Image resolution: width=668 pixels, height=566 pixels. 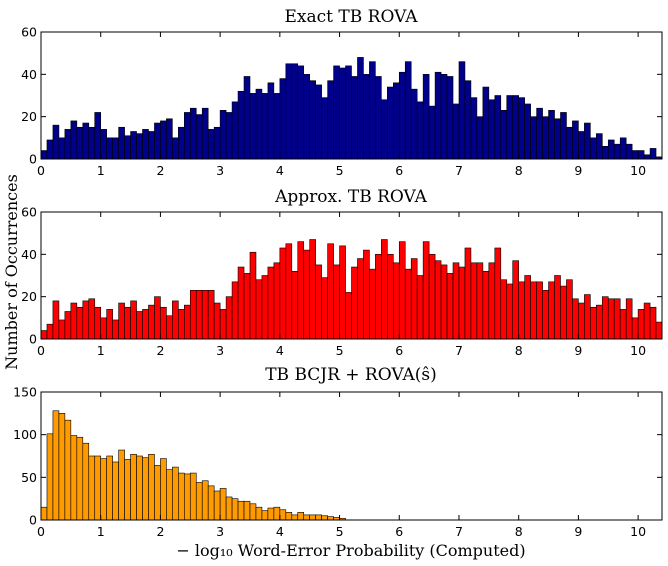 I want to click on x-tick-label: 5, so click(x=340, y=531).